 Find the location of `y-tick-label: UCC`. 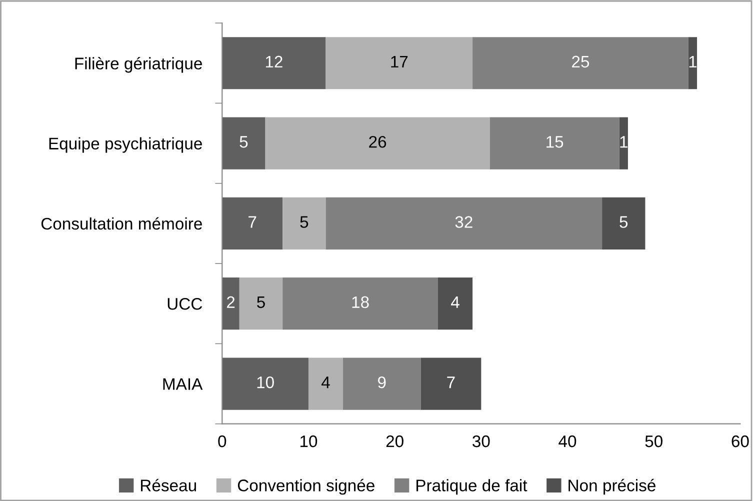

y-tick-label: UCC is located at coordinates (185, 304).